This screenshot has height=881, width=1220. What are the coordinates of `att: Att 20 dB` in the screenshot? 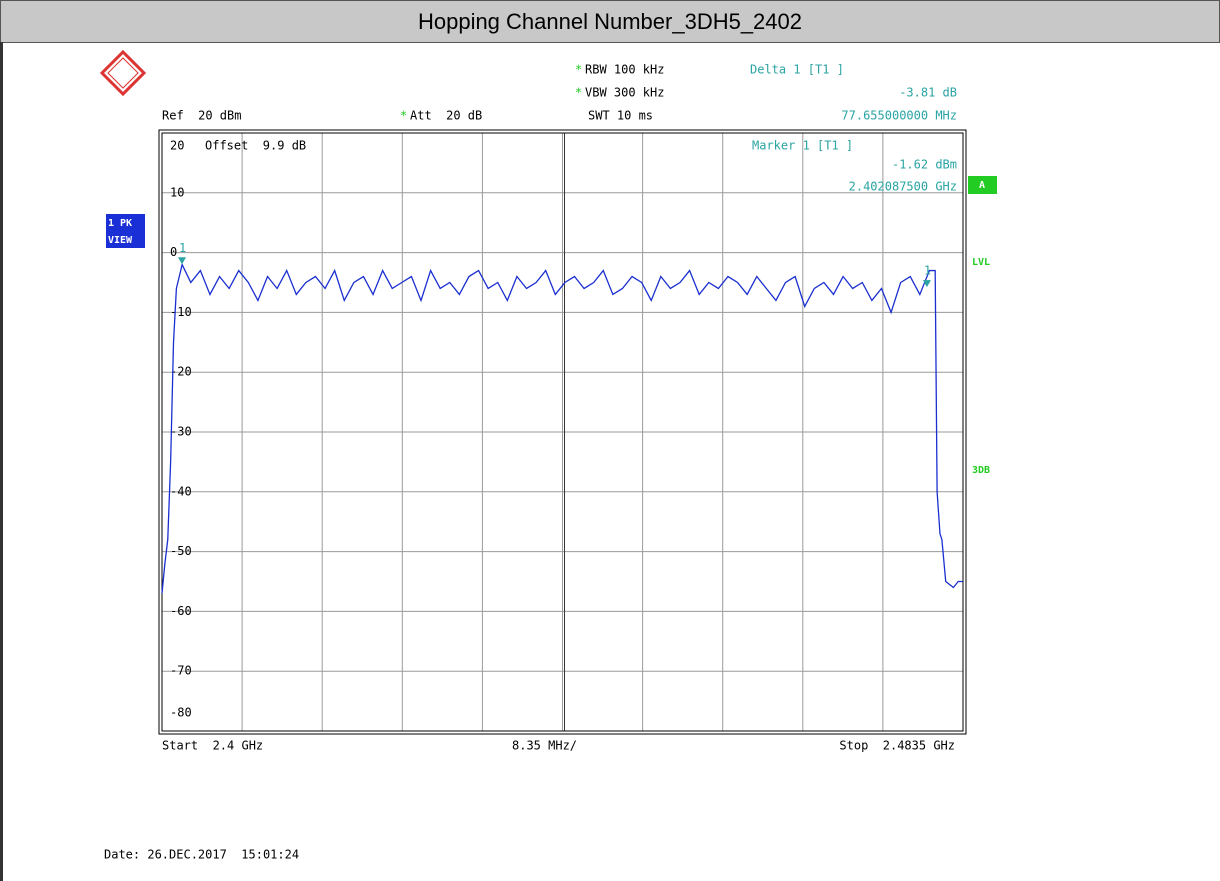 It's located at (446, 116).